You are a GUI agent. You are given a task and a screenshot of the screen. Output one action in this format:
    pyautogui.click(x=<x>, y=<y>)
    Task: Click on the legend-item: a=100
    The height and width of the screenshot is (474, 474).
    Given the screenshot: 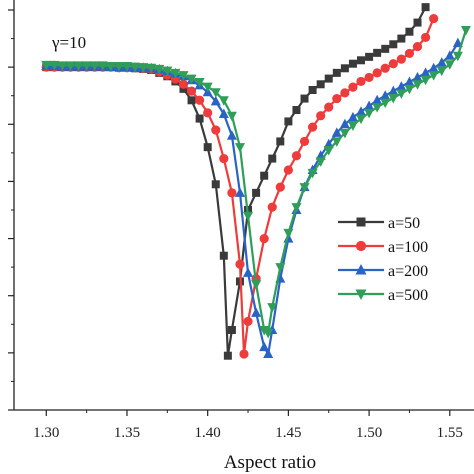 What is the action you would take?
    pyautogui.click(x=383, y=247)
    